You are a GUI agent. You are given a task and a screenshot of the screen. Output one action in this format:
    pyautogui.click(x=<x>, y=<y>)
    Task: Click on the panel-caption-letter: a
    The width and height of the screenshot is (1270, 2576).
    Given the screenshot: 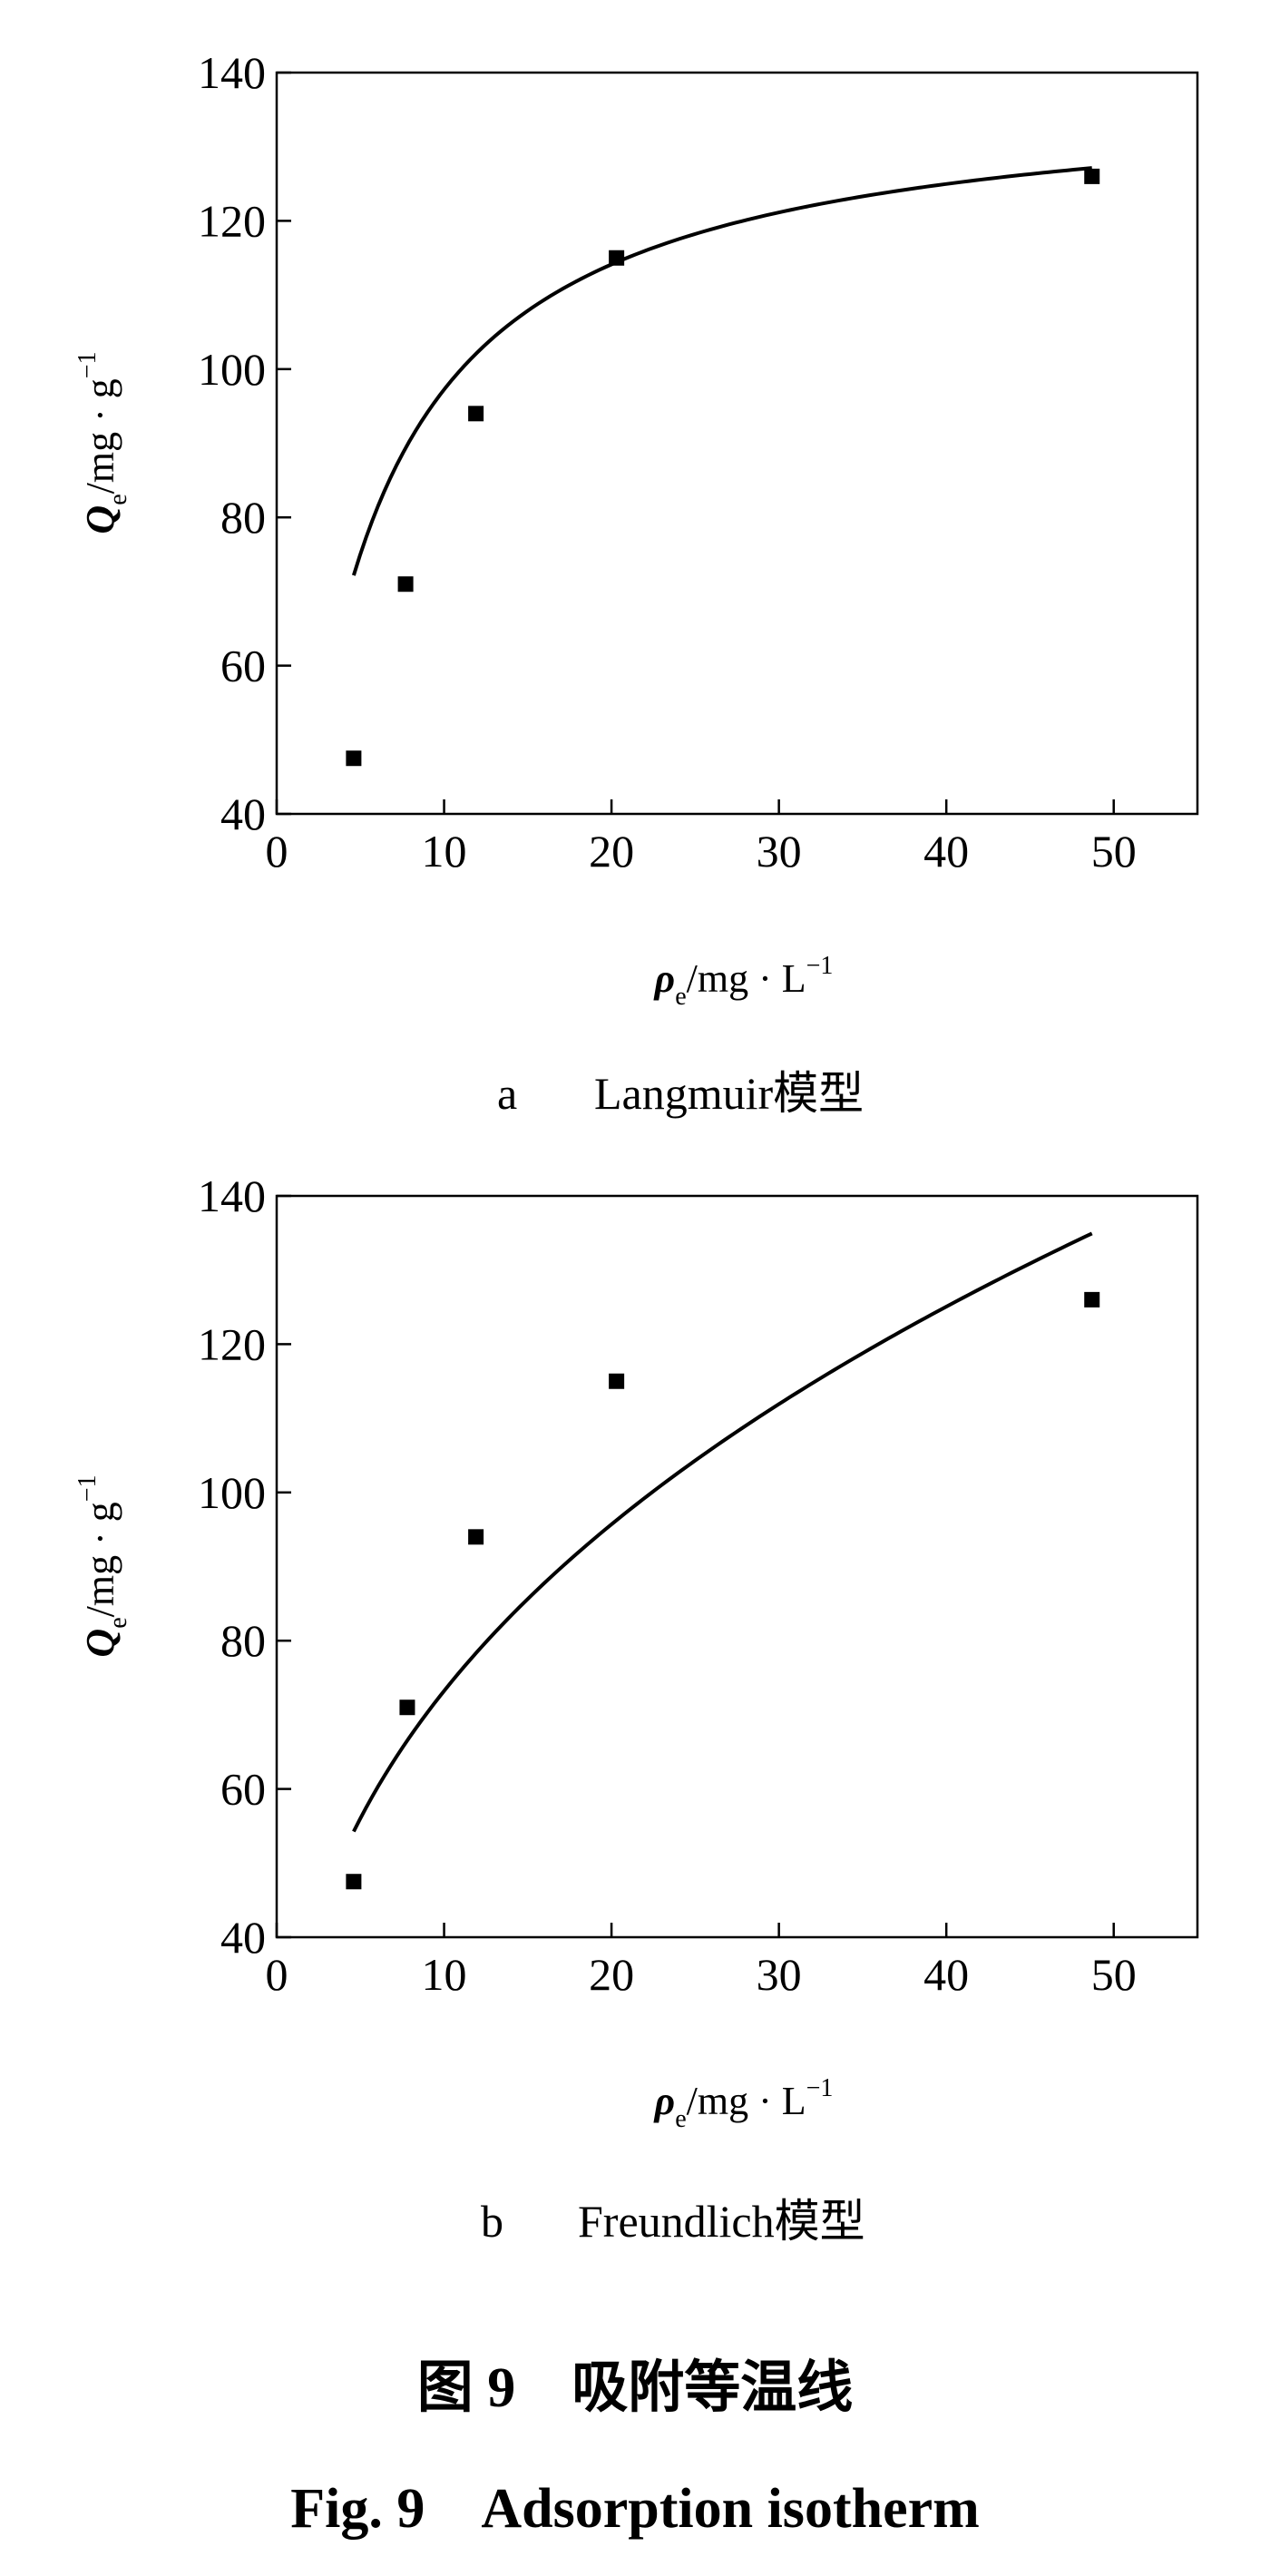 What is the action you would take?
    pyautogui.click(x=507, y=1093)
    